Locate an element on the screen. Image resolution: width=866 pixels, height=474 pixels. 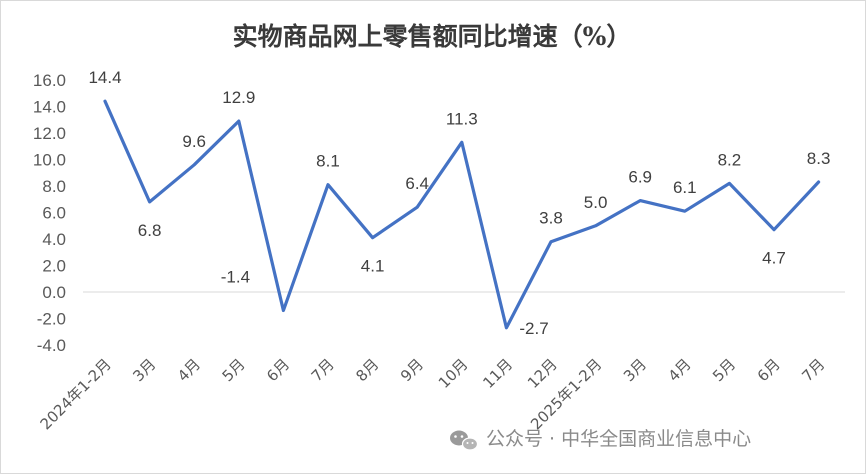
y-tick-label: 0.0 is located at coordinates (54, 292).